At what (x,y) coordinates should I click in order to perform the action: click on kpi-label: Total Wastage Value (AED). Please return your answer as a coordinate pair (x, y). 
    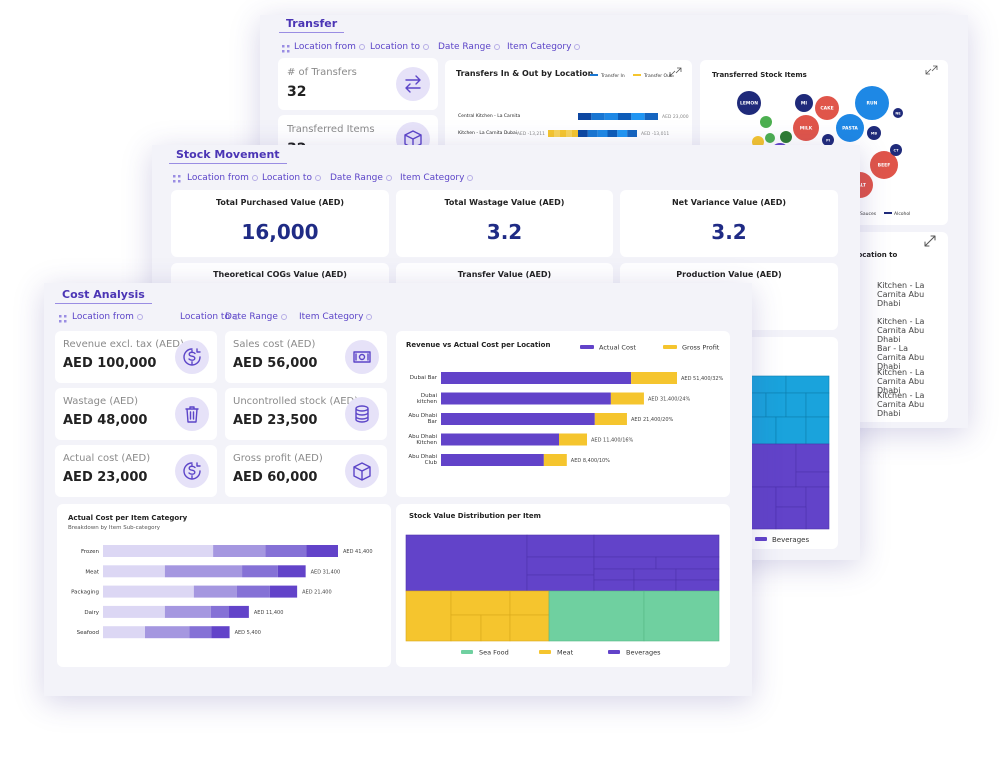
    Looking at the image, I should click on (504, 202).